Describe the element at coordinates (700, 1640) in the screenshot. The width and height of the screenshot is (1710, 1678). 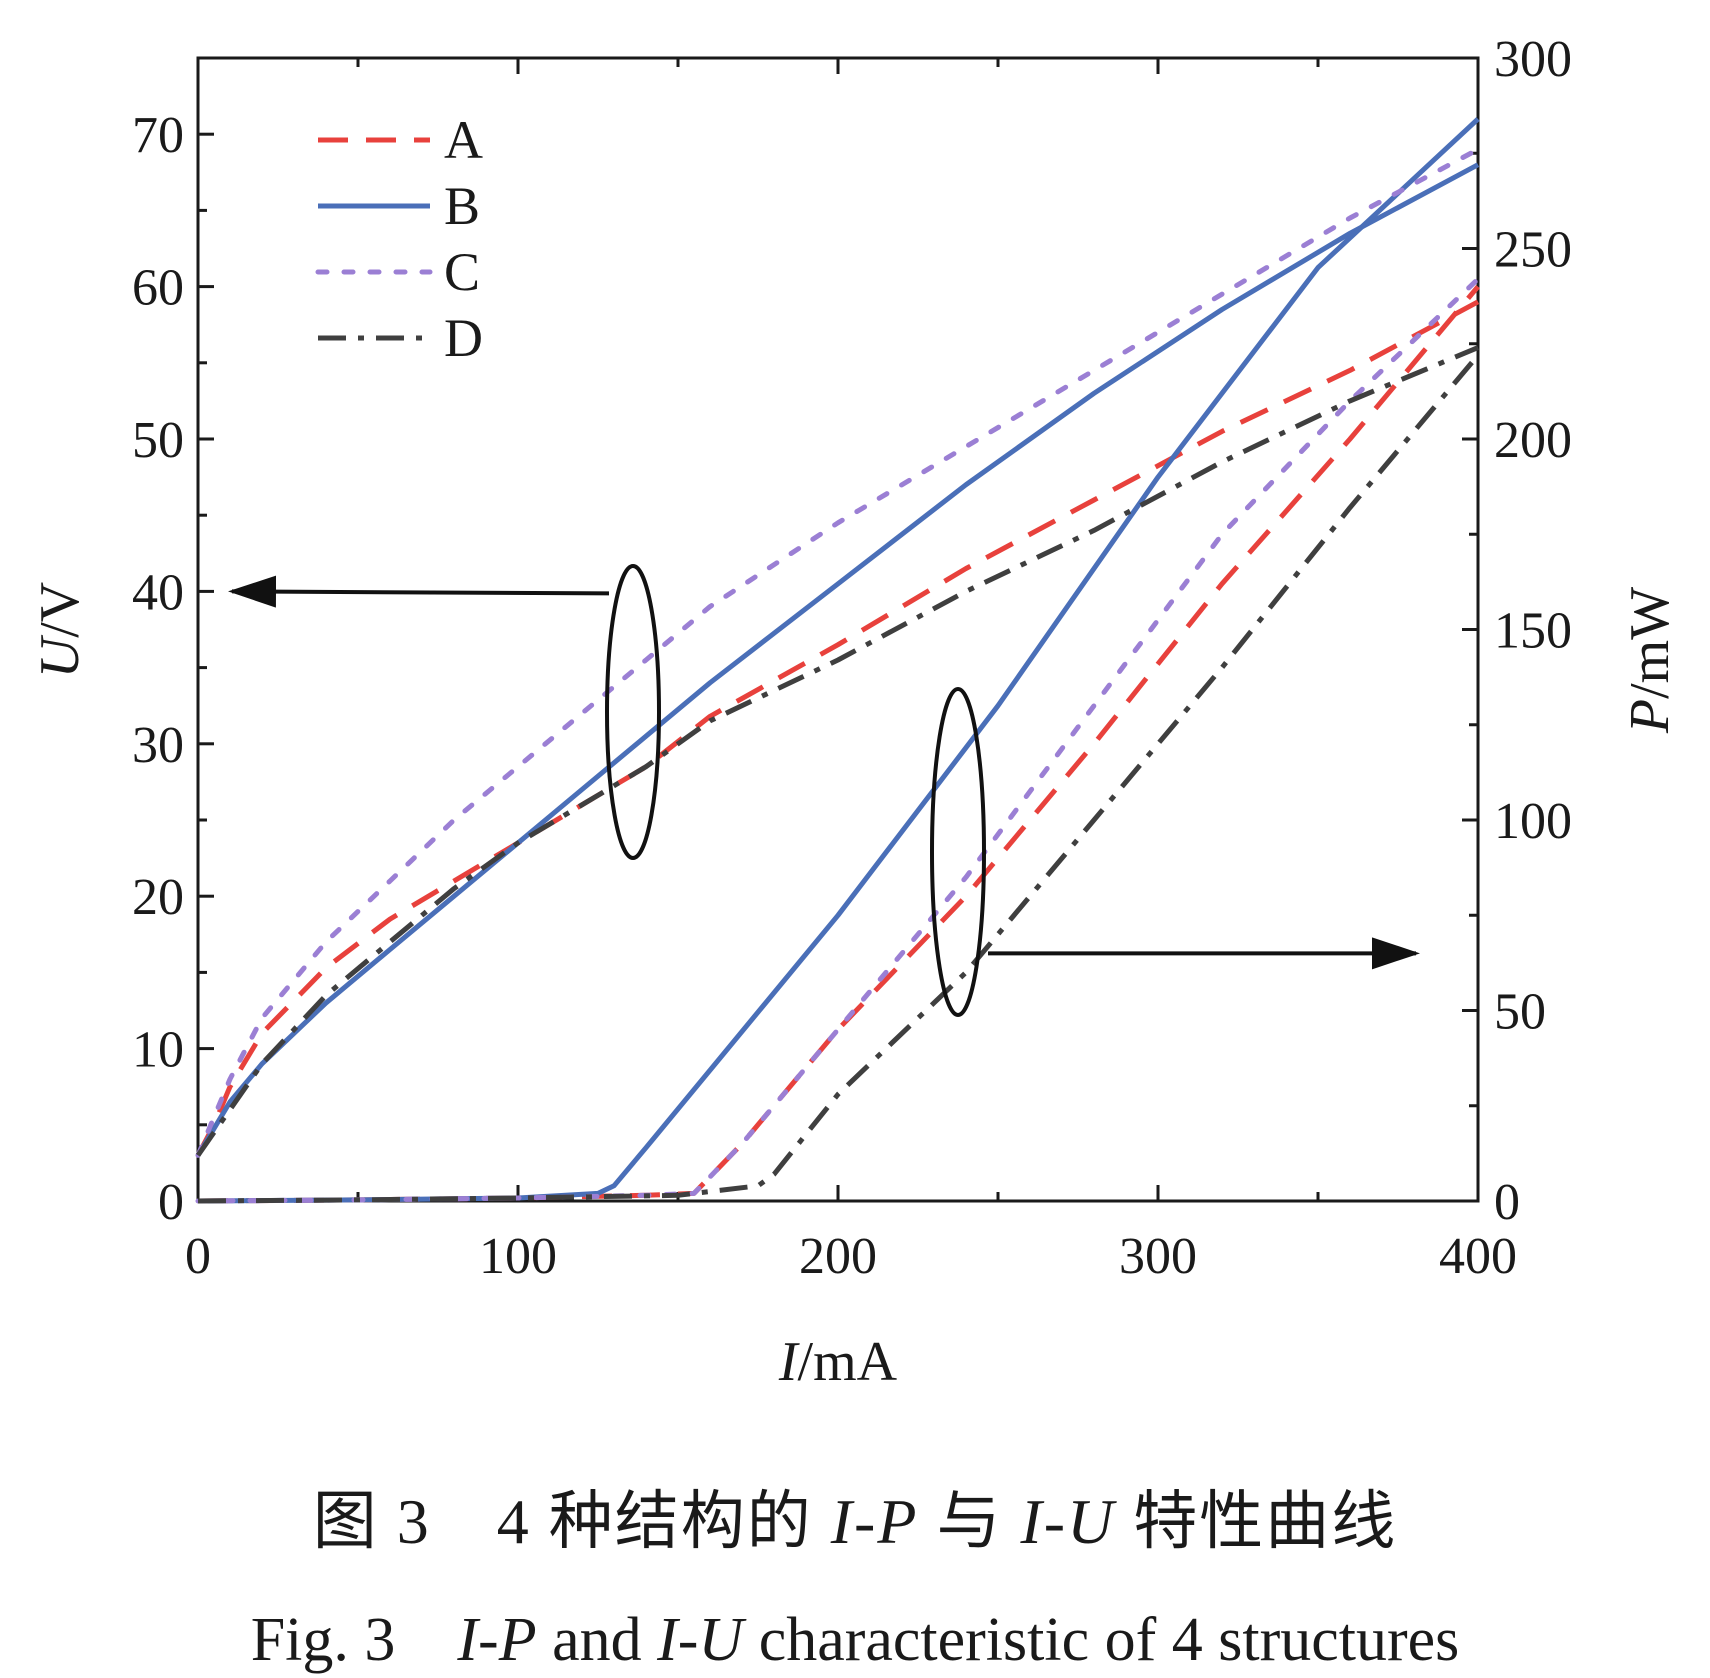
I see `caption-en-iu: I-U` at that location.